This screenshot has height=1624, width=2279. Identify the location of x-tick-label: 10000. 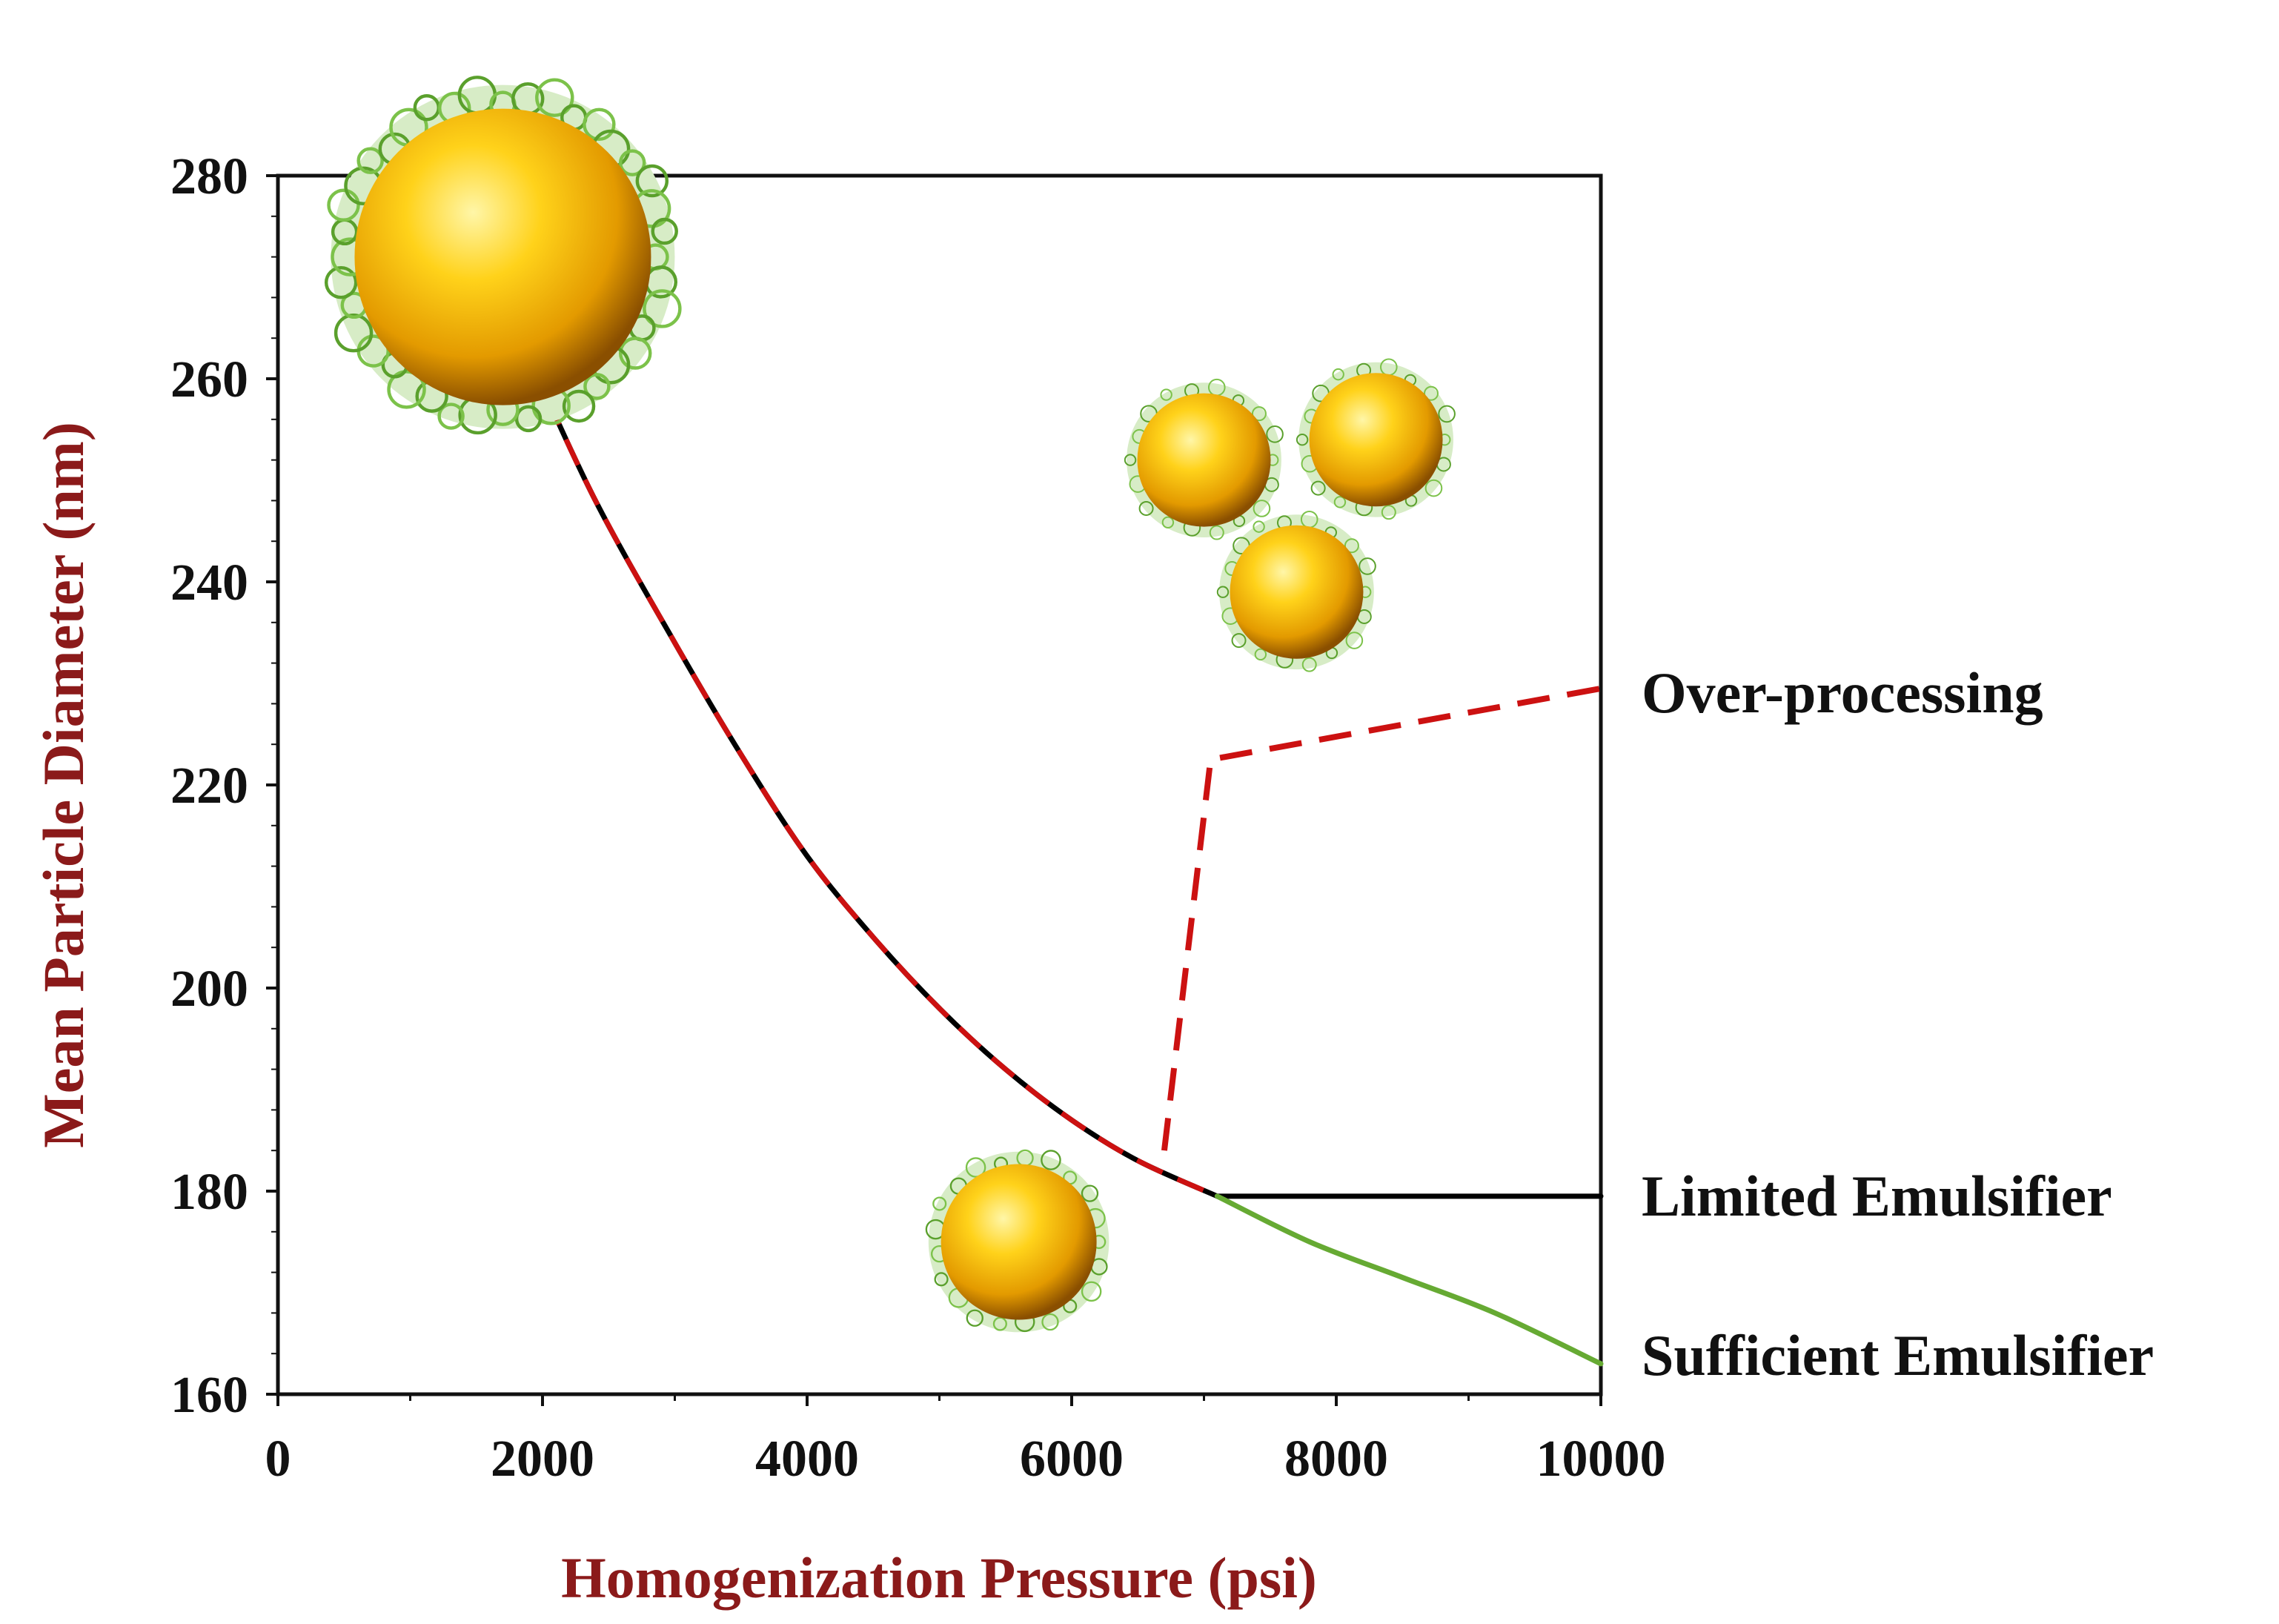
(1601, 1459).